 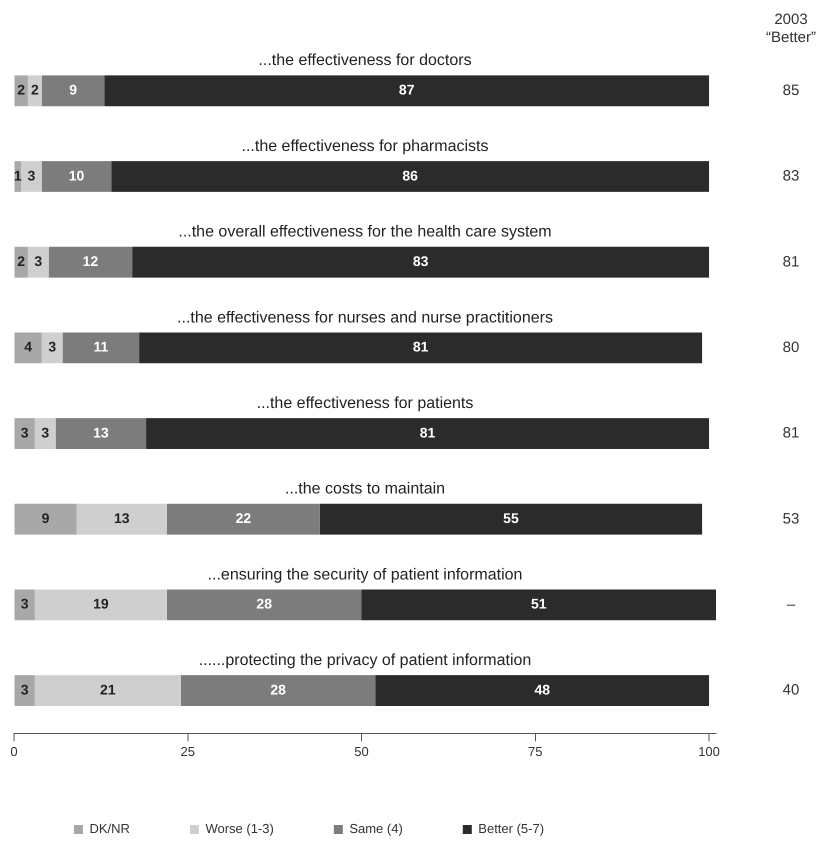 I want to click on text: 2003 “Better”, so click(x=791, y=28).